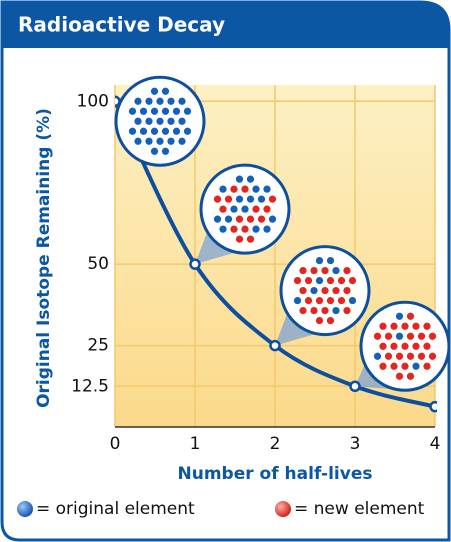  What do you see at coordinates (355, 444) in the screenshot?
I see `x-tick-label: 3` at bounding box center [355, 444].